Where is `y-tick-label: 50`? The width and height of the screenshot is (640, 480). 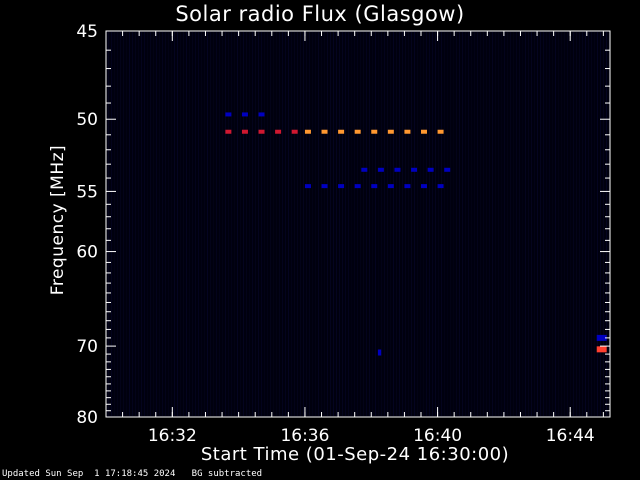
y-tick-label: 50 is located at coordinates (87, 120).